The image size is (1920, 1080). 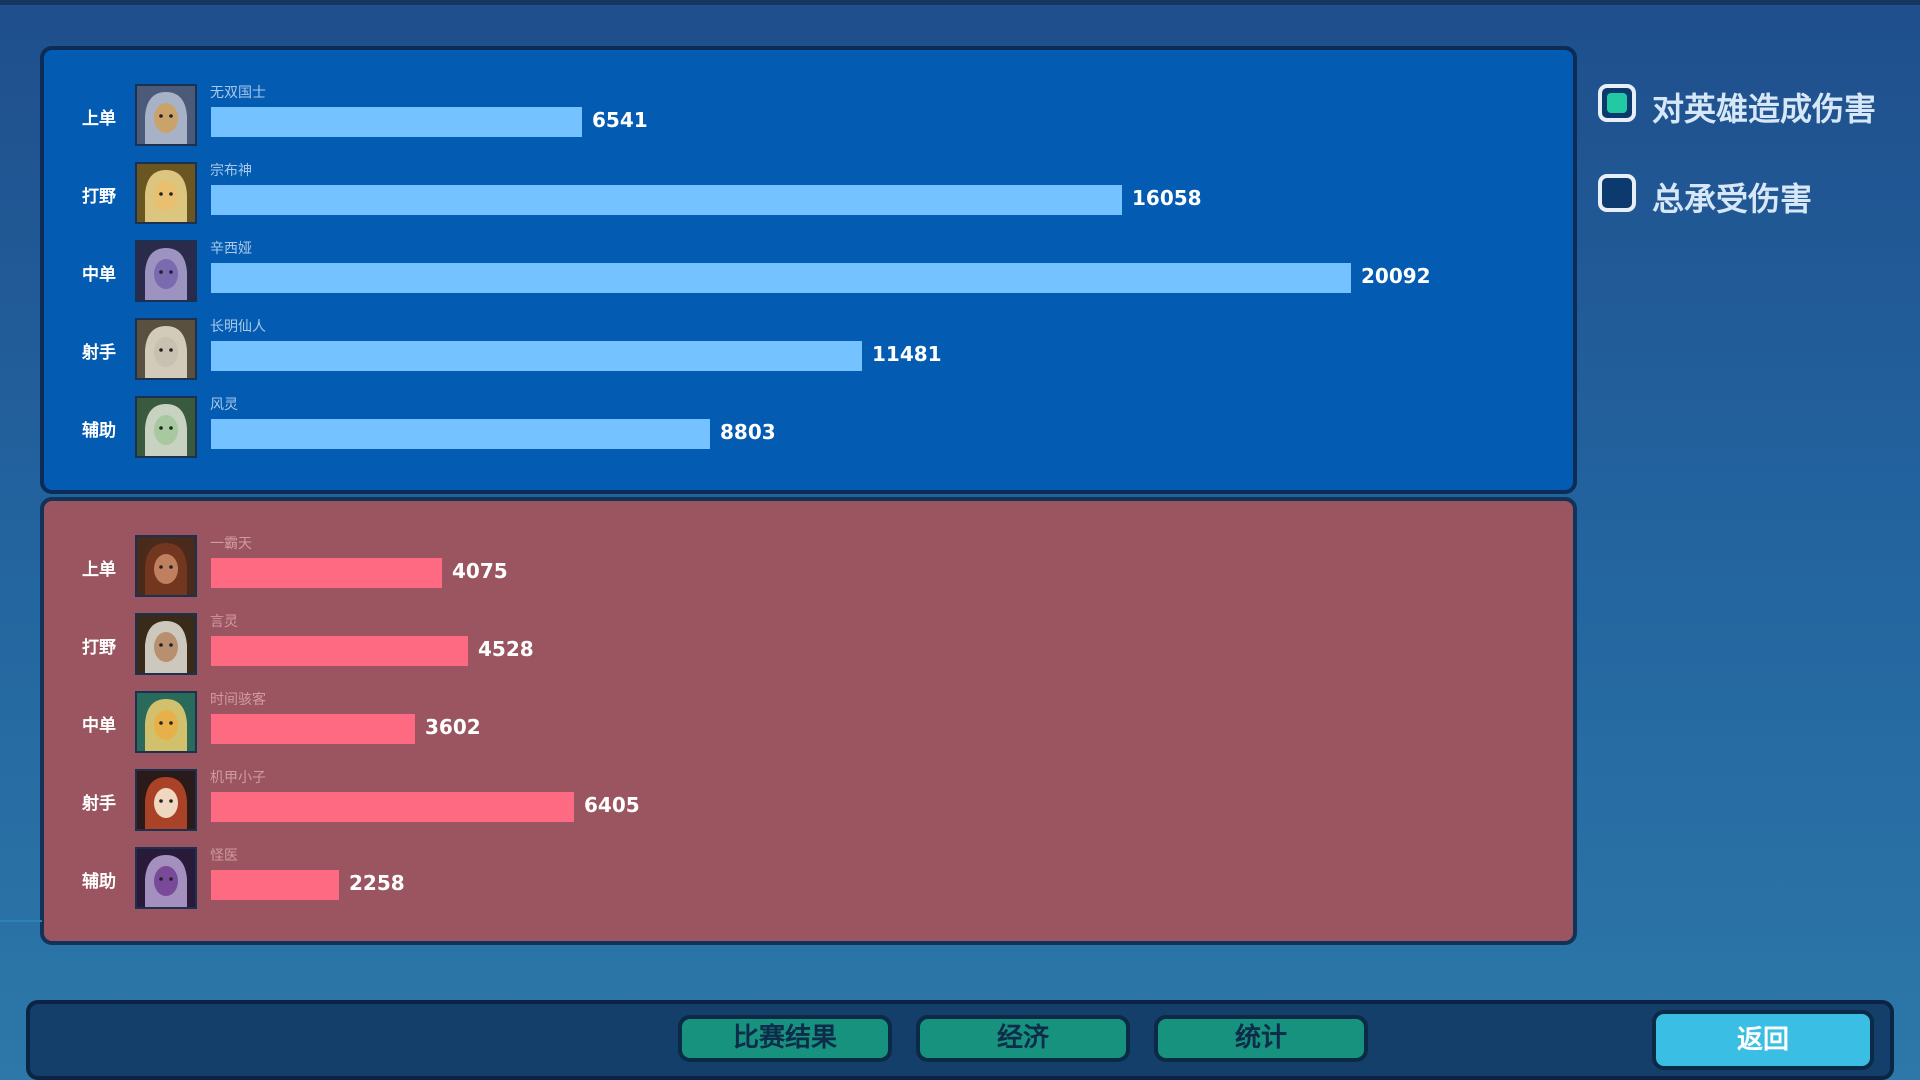 What do you see at coordinates (224, 405) in the screenshot?
I see `hero-name: 风灵` at bounding box center [224, 405].